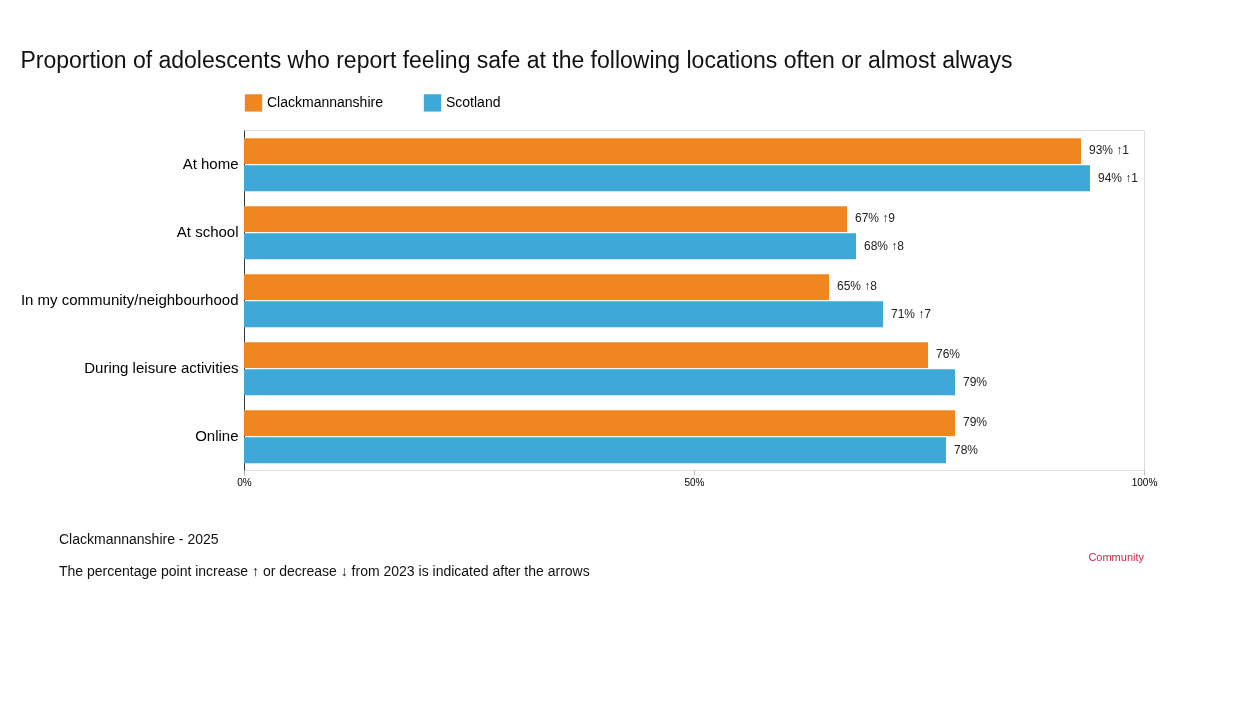 The image size is (1259, 720). Describe the element at coordinates (966, 449) in the screenshot. I see `data-label: 78%` at that location.